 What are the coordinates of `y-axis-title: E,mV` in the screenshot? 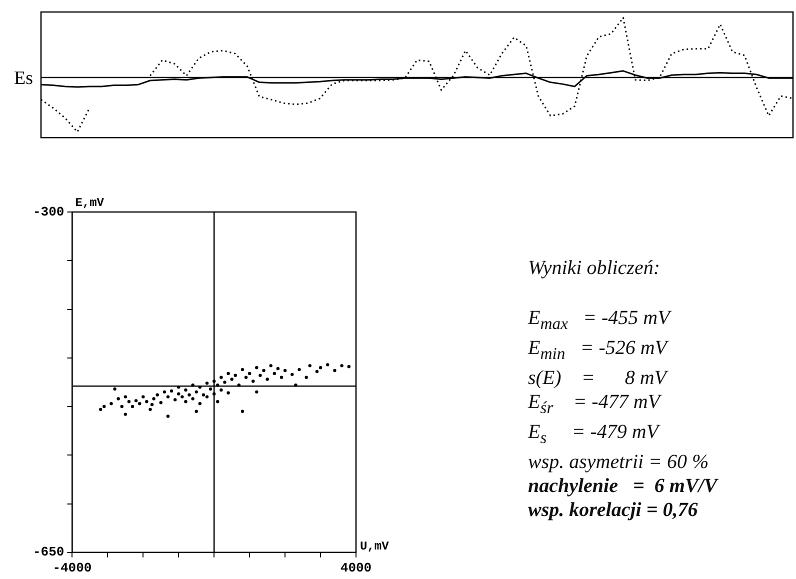 It's located at (90, 203).